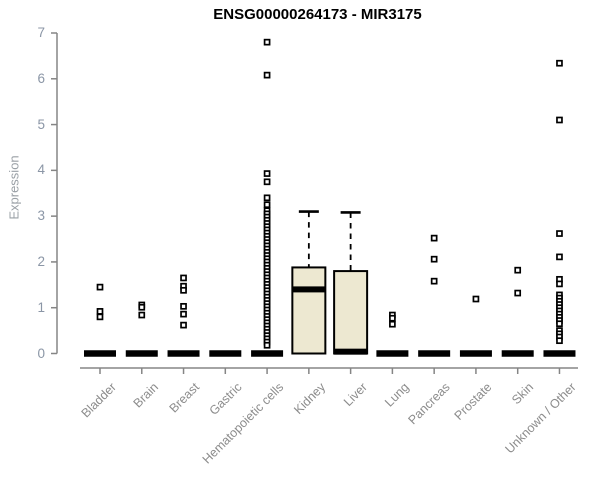 Image resolution: width=600 pixels, height=500 pixels. What do you see at coordinates (183, 353) in the screenshot?
I see `flat-box-breast` at bounding box center [183, 353].